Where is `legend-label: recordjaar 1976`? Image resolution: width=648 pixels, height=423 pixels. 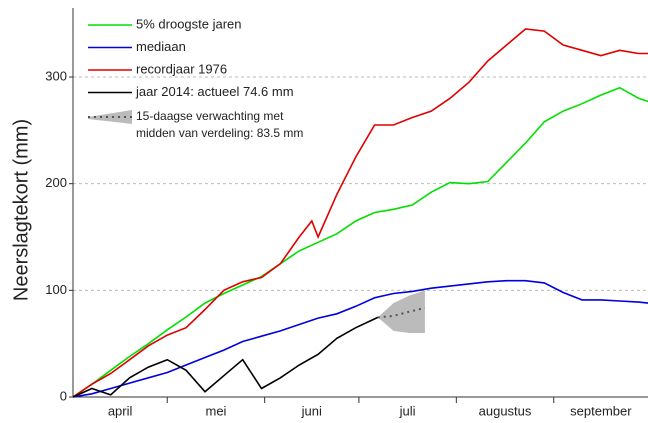
legend-label: recordjaar 1976 is located at coordinates (181, 68).